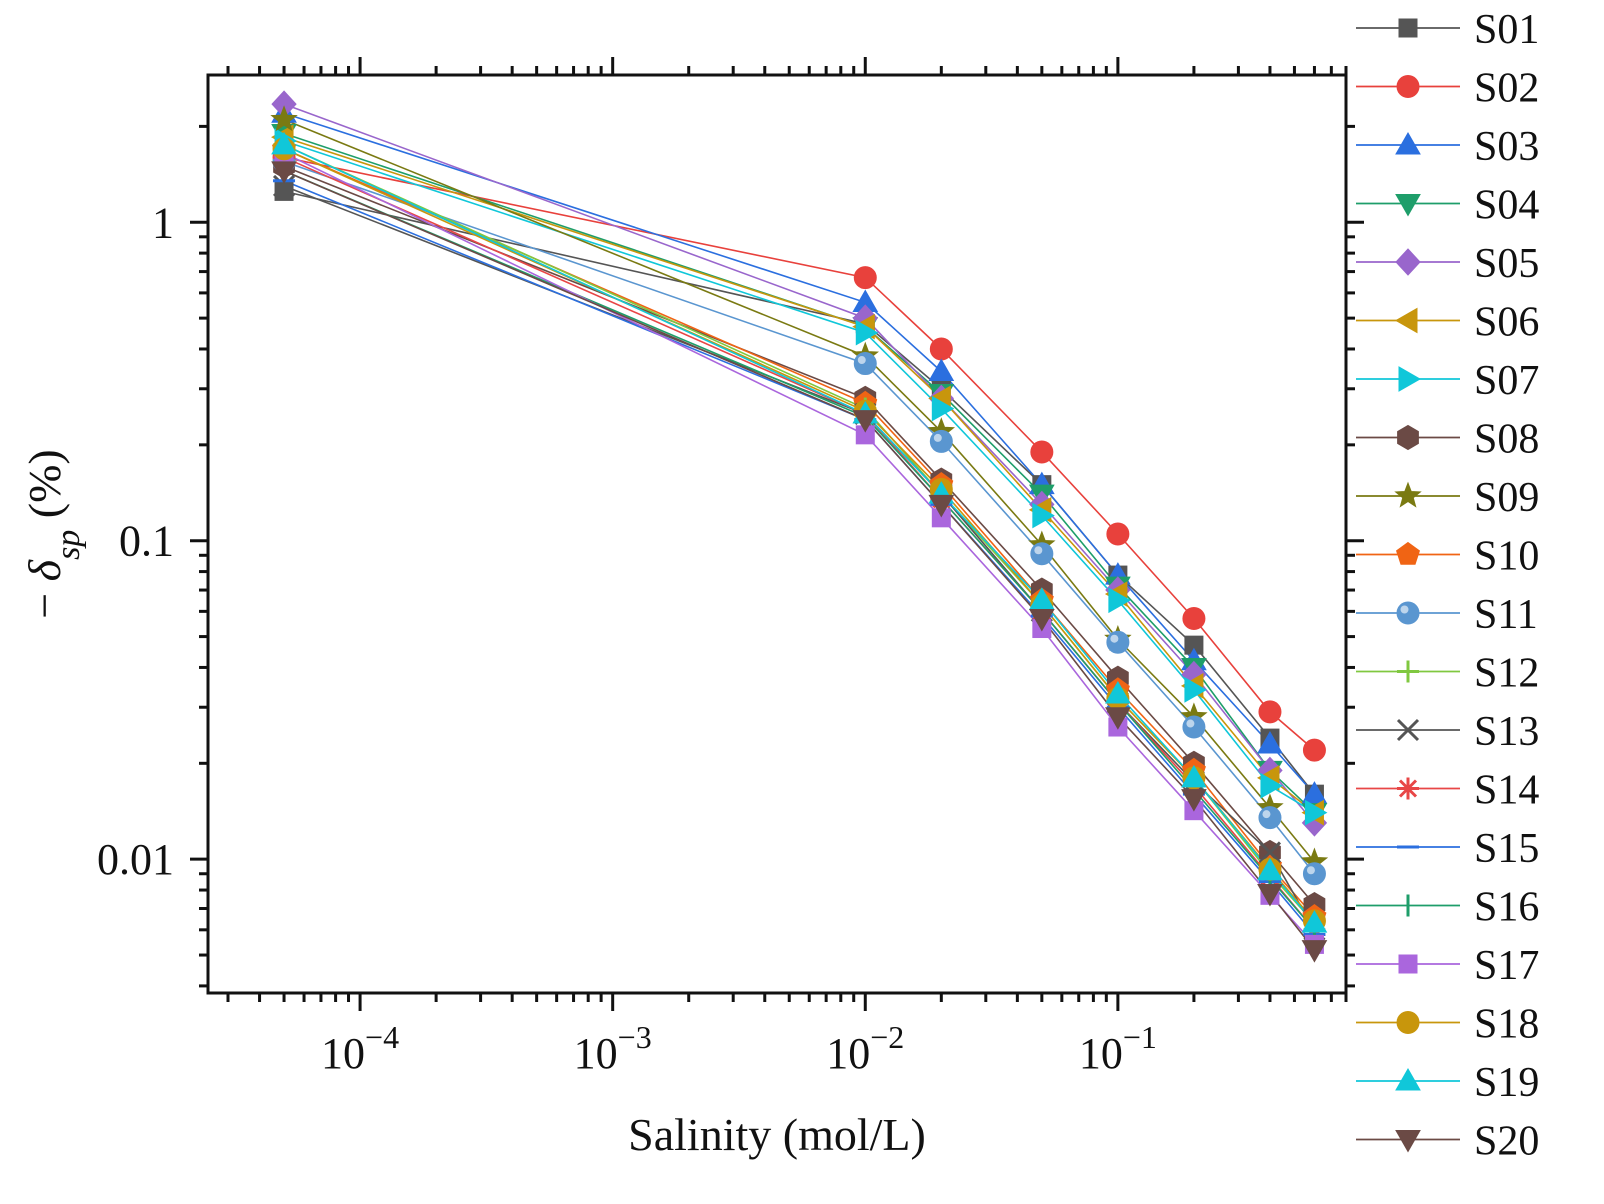  Describe the element at coordinates (1506, 908) in the screenshot. I see `legend-label: S16` at that location.